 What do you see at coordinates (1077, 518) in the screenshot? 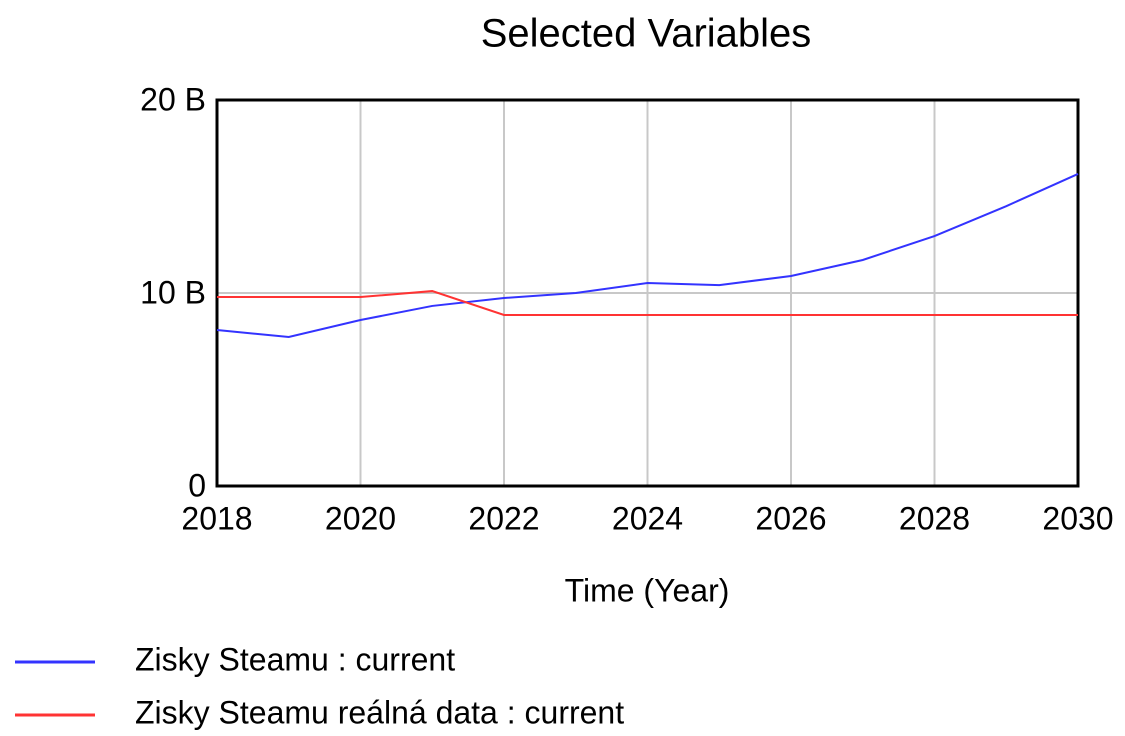
I see `x-tick-label: 2030` at bounding box center [1077, 518].